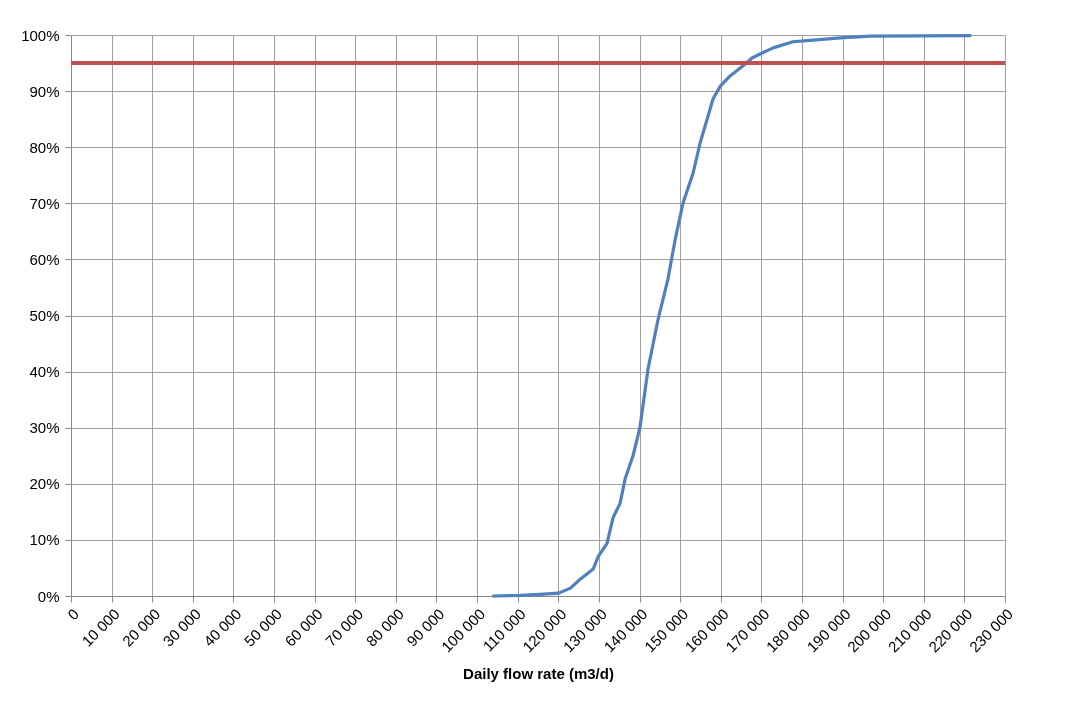 The width and height of the screenshot is (1068, 724). Describe the element at coordinates (44, 91) in the screenshot. I see `y-tick-label: 90%` at that location.